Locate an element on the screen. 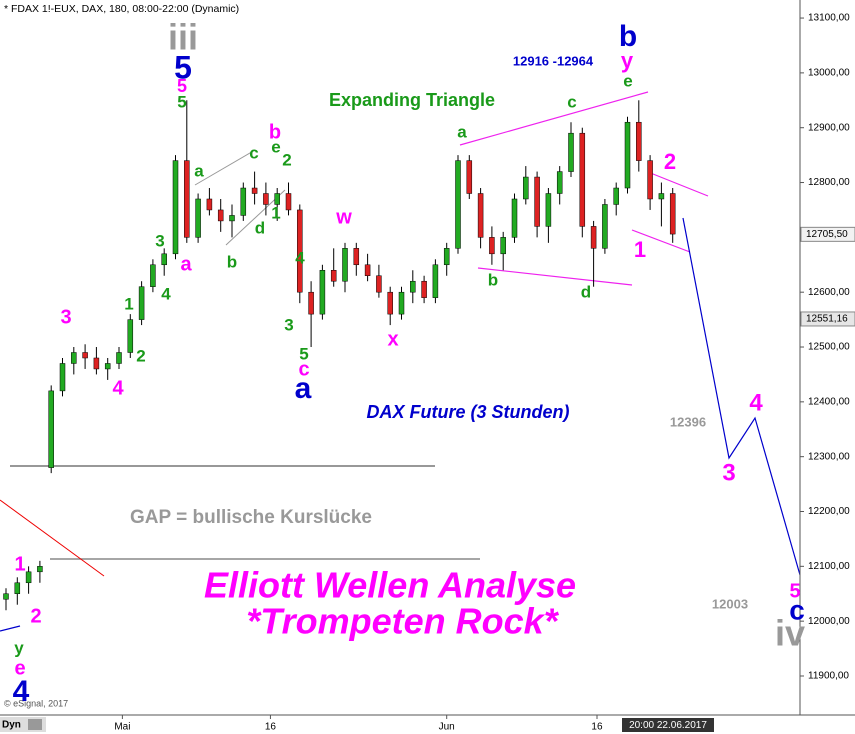  annotation: w is located at coordinates (343, 217).